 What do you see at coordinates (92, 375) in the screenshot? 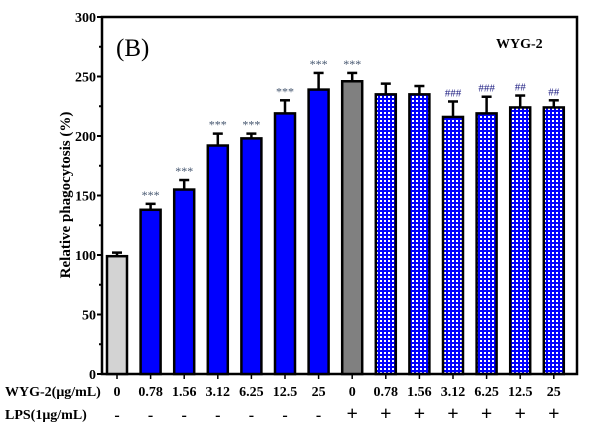
I see `y-tick-label: 0` at bounding box center [92, 375].